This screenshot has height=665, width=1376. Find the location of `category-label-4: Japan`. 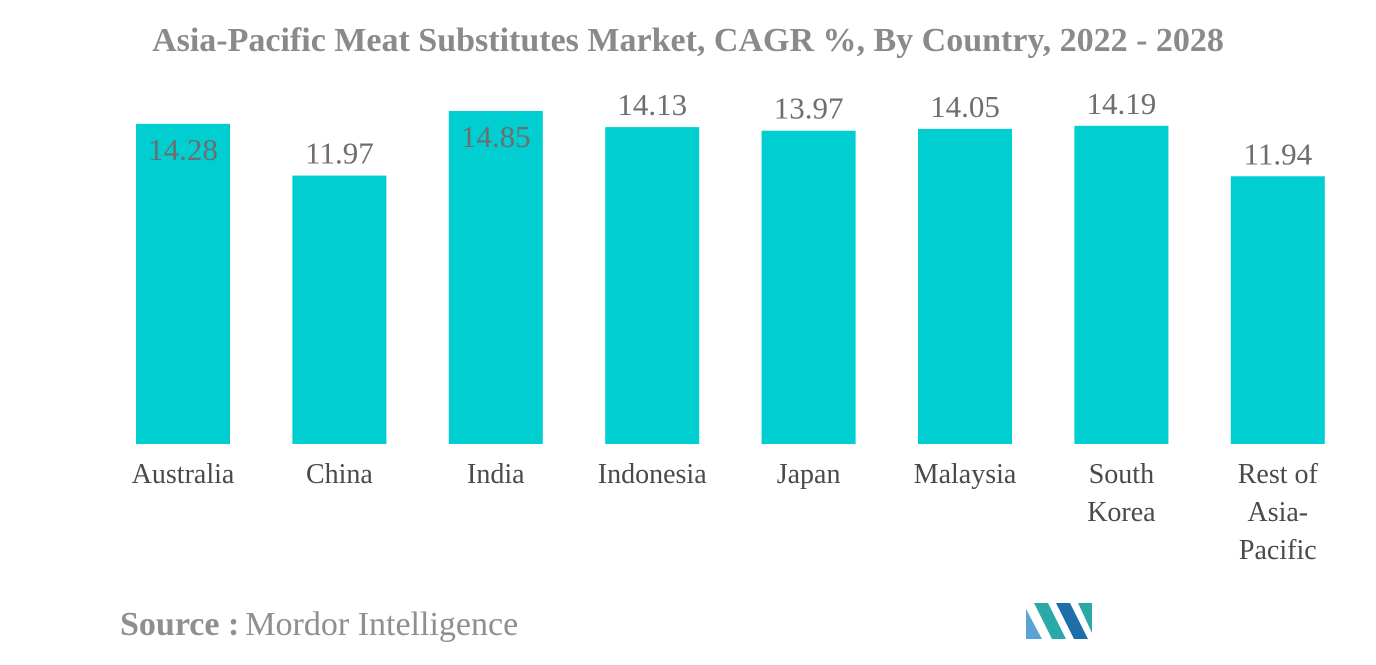

category-label-4: Japan is located at coordinates (809, 474).